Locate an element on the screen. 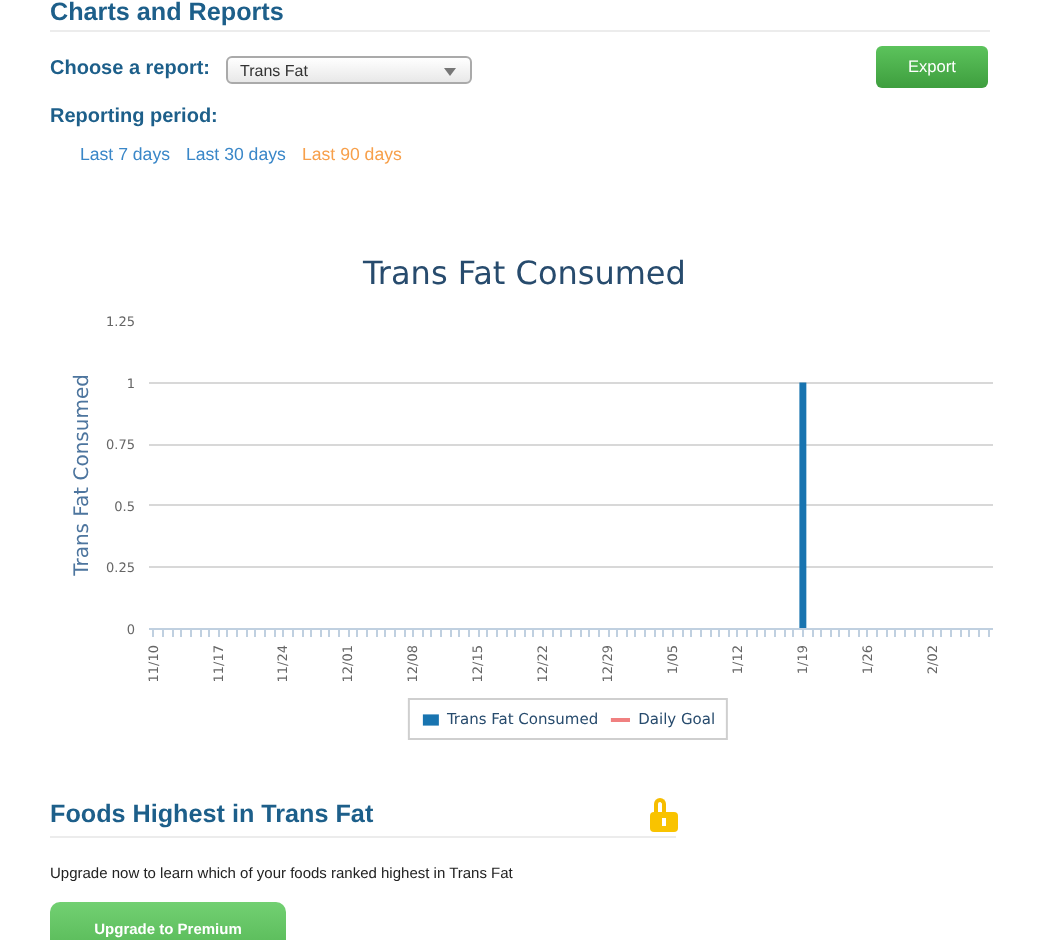  text: Choose a report: is located at coordinates (130, 69).